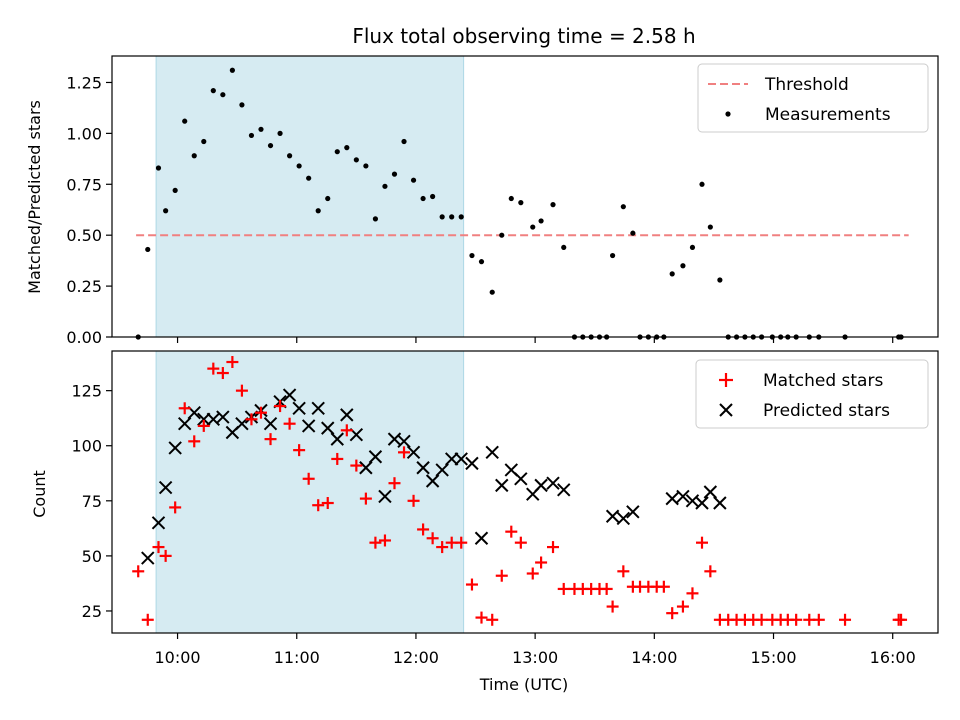 This screenshot has height=720, width=960. Describe the element at coordinates (92, 556) in the screenshot. I see `bottom-y-tick-label: 50` at that location.